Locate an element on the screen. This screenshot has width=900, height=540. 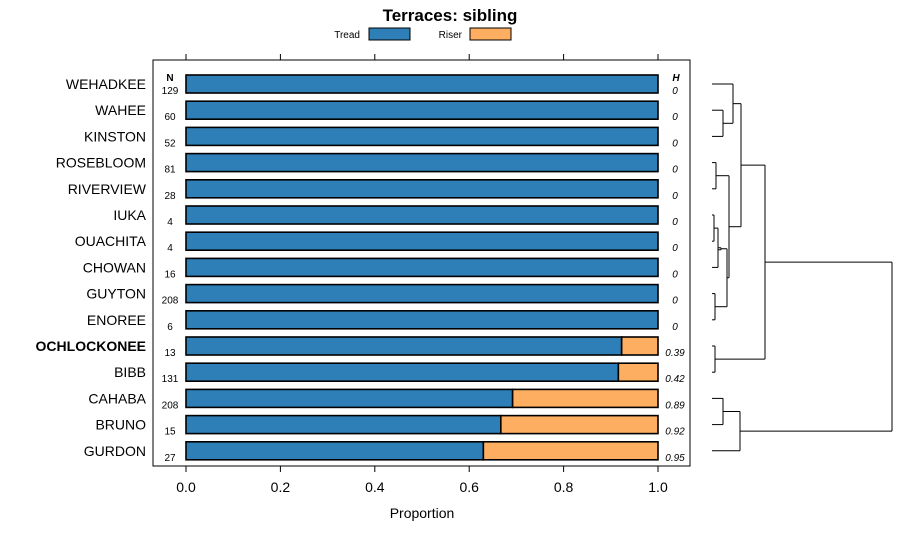
n-value: 52 is located at coordinates (170, 143).